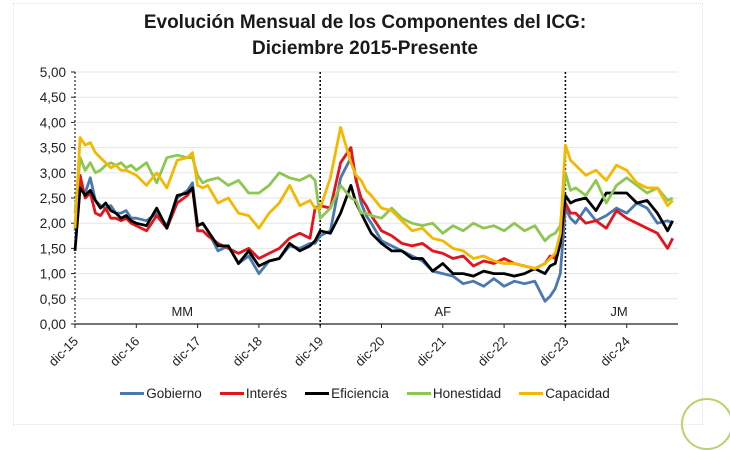 The width and height of the screenshot is (730, 450). What do you see at coordinates (705, 424) in the screenshot?
I see `corner-circle-button` at bounding box center [705, 424].